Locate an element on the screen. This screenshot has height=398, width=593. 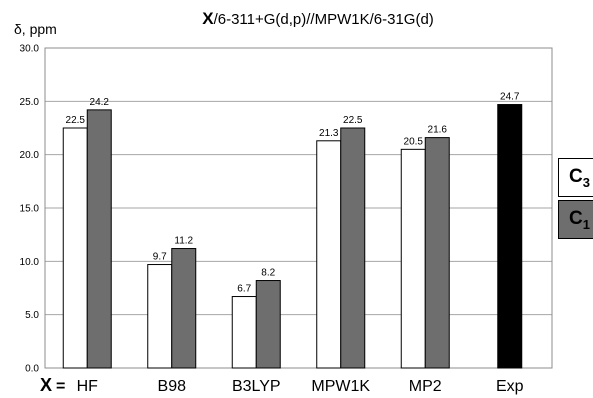
x-prefix-equals: = is located at coordinates (60, 386).